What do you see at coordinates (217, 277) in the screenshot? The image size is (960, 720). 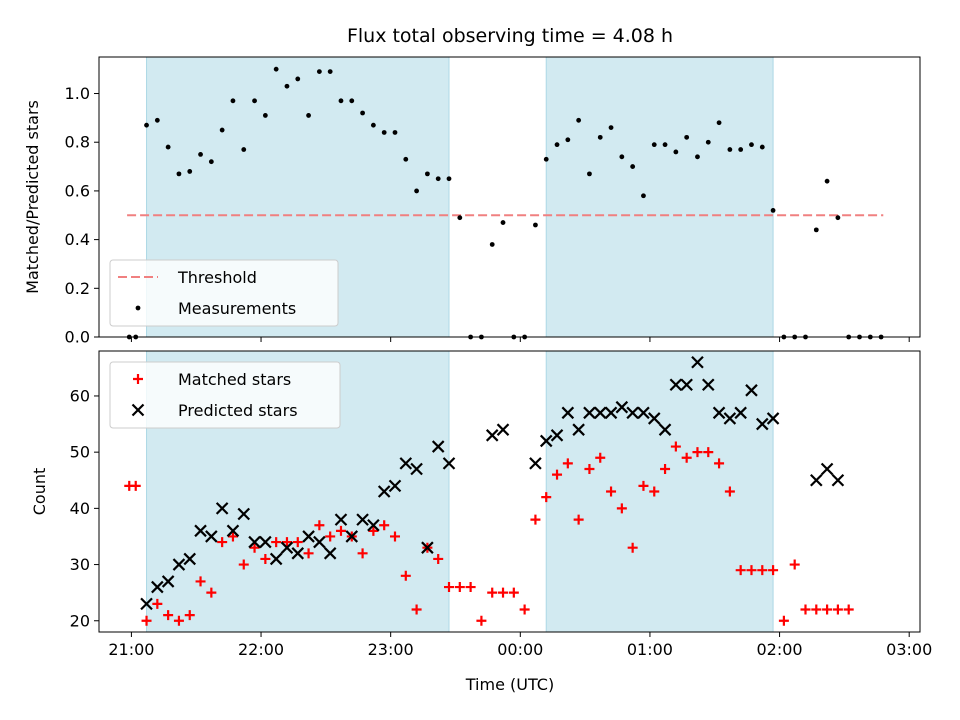 I see `legend-threshold-label: Threshold` at bounding box center [217, 277].